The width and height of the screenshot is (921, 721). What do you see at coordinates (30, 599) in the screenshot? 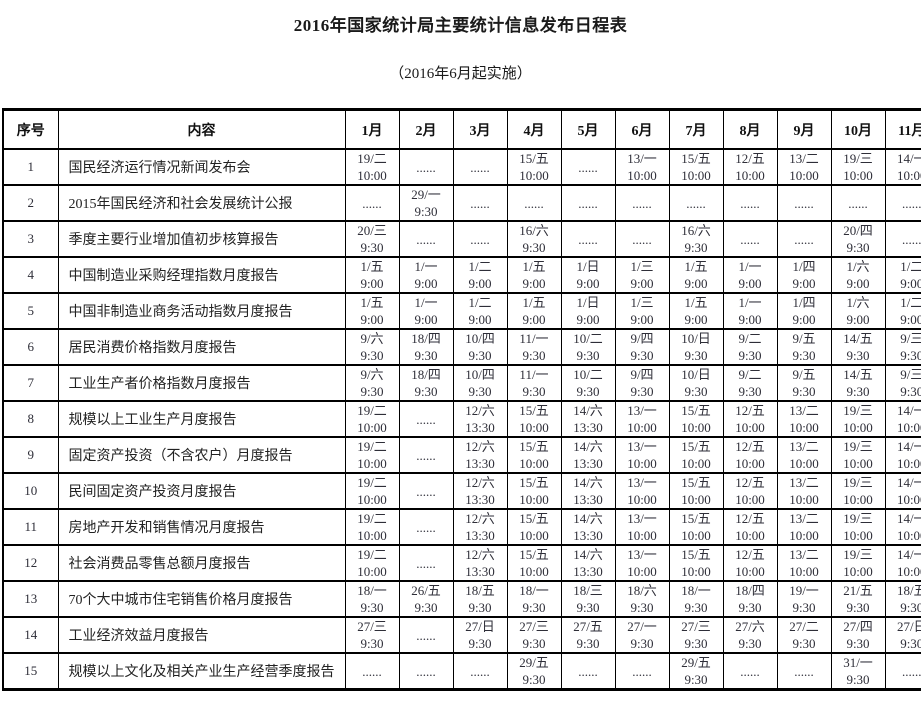
I see `row-number-cell: 13` at bounding box center [30, 599].